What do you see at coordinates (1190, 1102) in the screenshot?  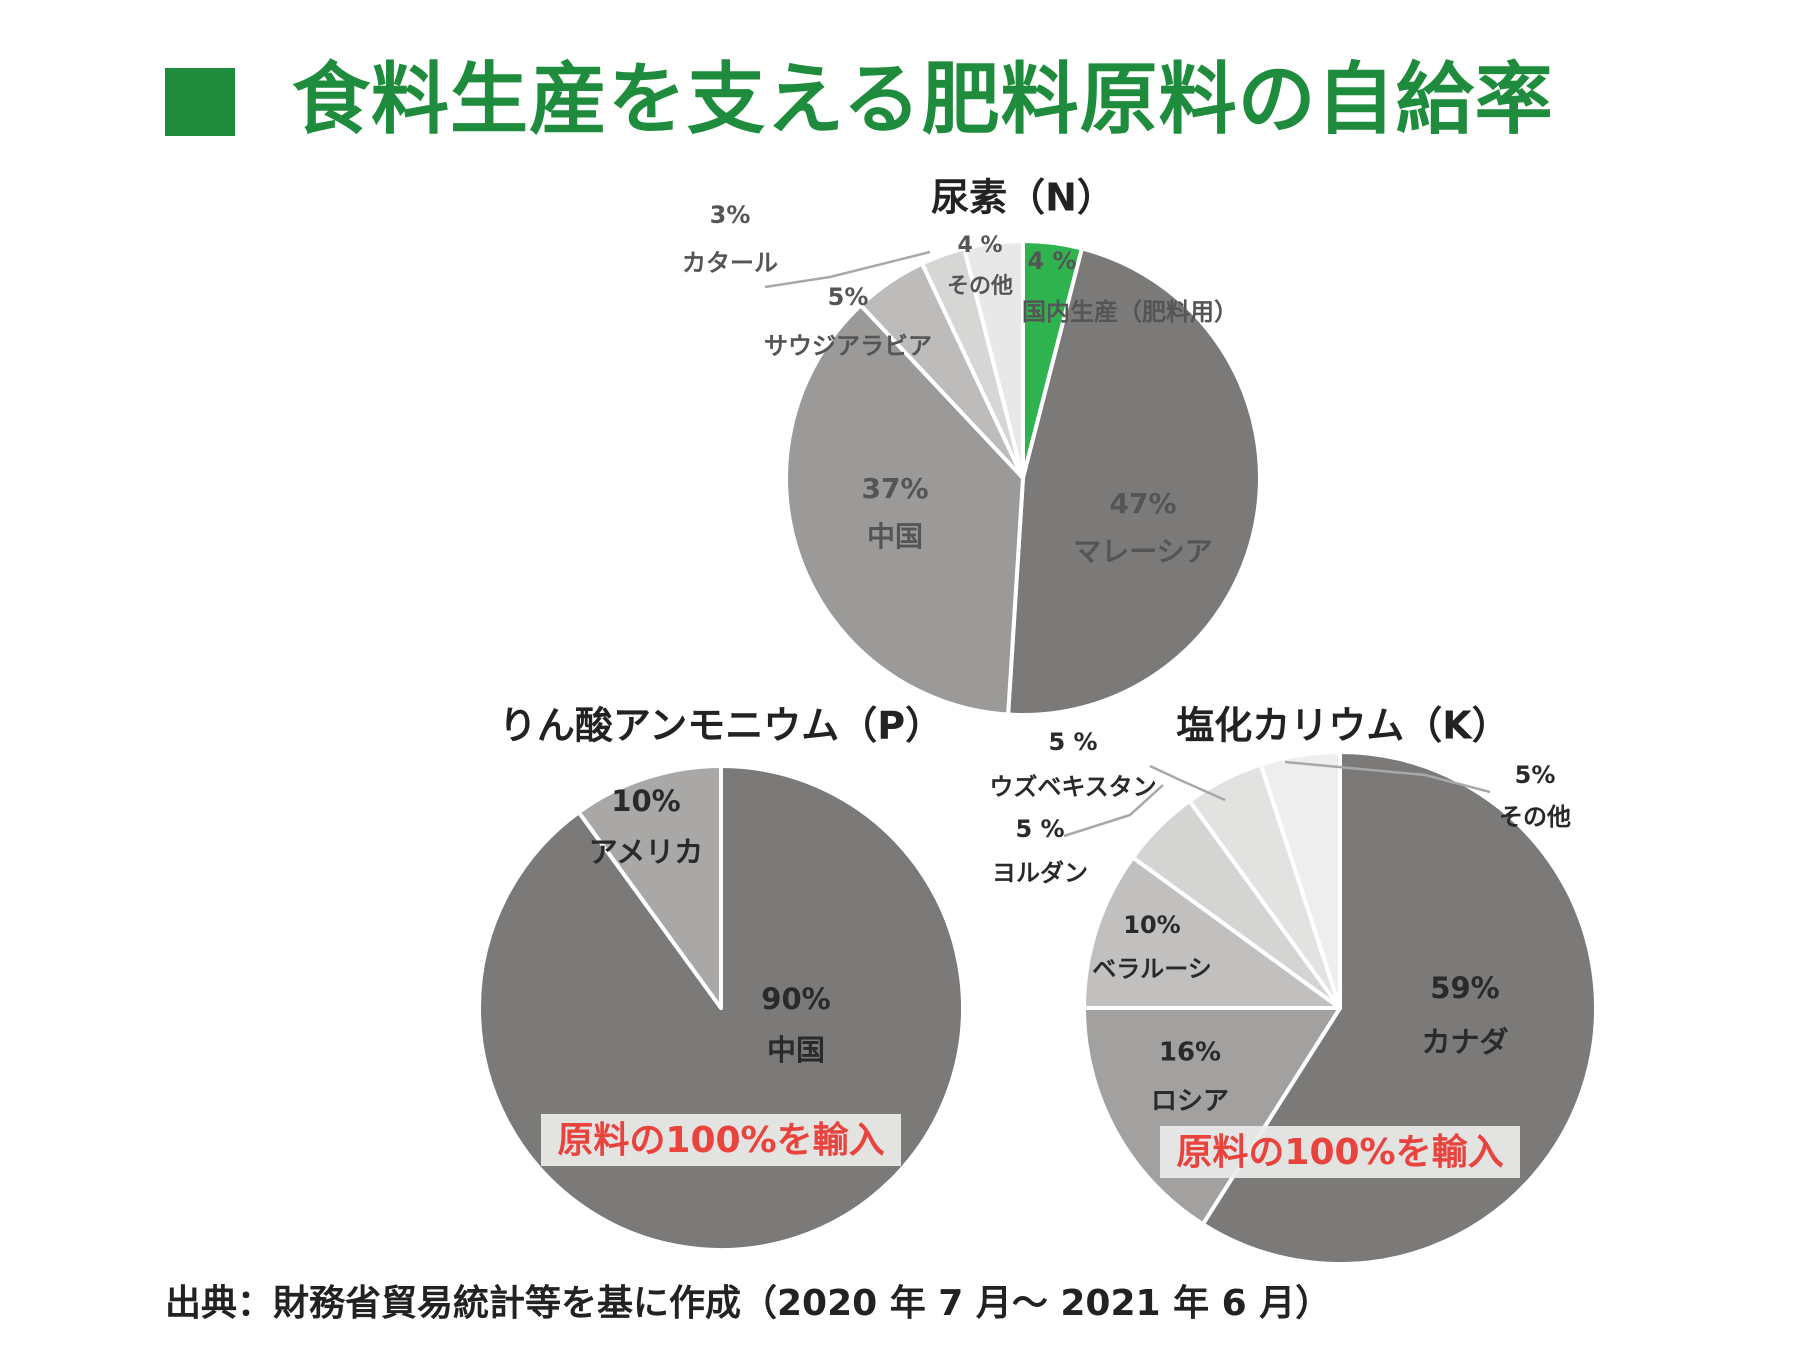 I see `slice-name-label: ロシア` at bounding box center [1190, 1102].